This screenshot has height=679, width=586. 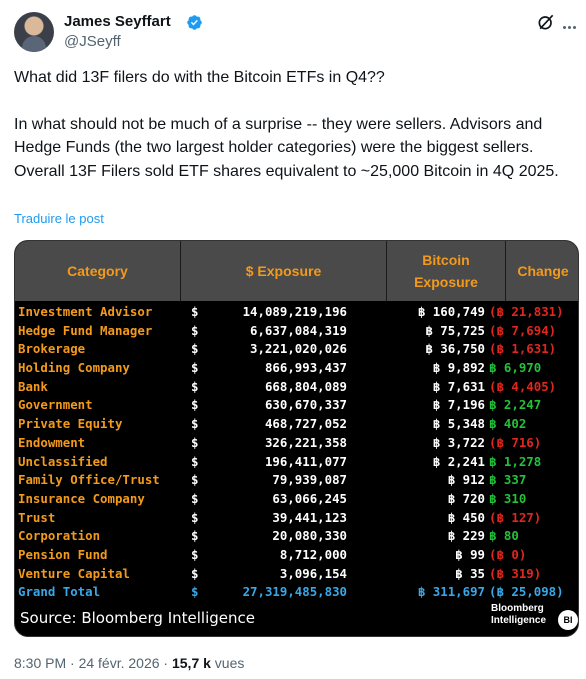 What do you see at coordinates (515, 442) in the screenshot?
I see `cell-change: (฿ 716)` at bounding box center [515, 442].